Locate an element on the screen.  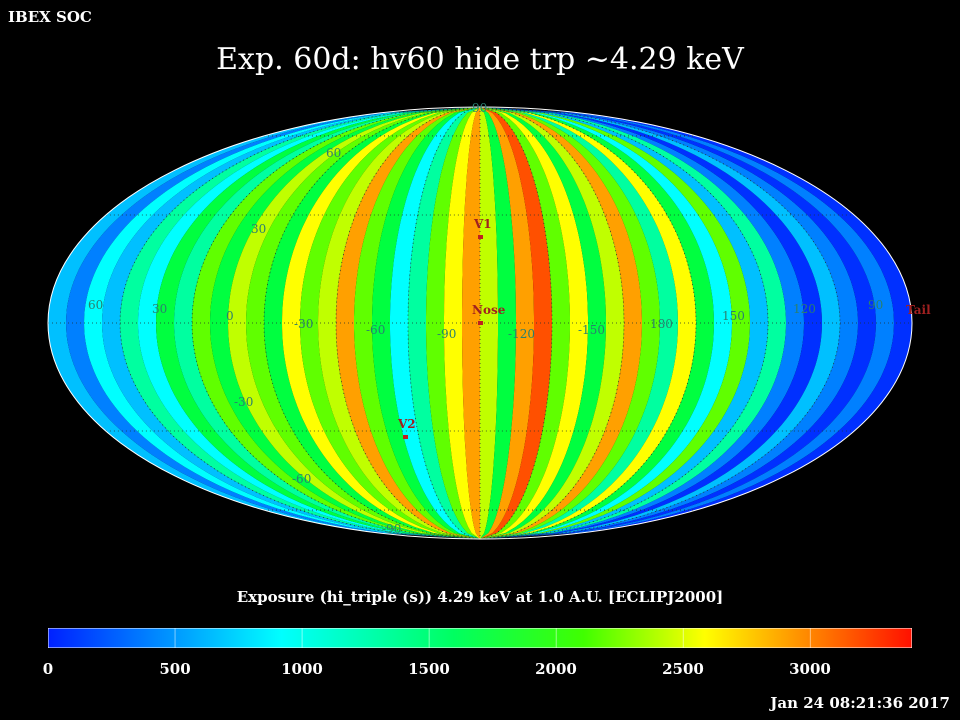
lon-label-0: 0 is located at coordinates (230, 316).